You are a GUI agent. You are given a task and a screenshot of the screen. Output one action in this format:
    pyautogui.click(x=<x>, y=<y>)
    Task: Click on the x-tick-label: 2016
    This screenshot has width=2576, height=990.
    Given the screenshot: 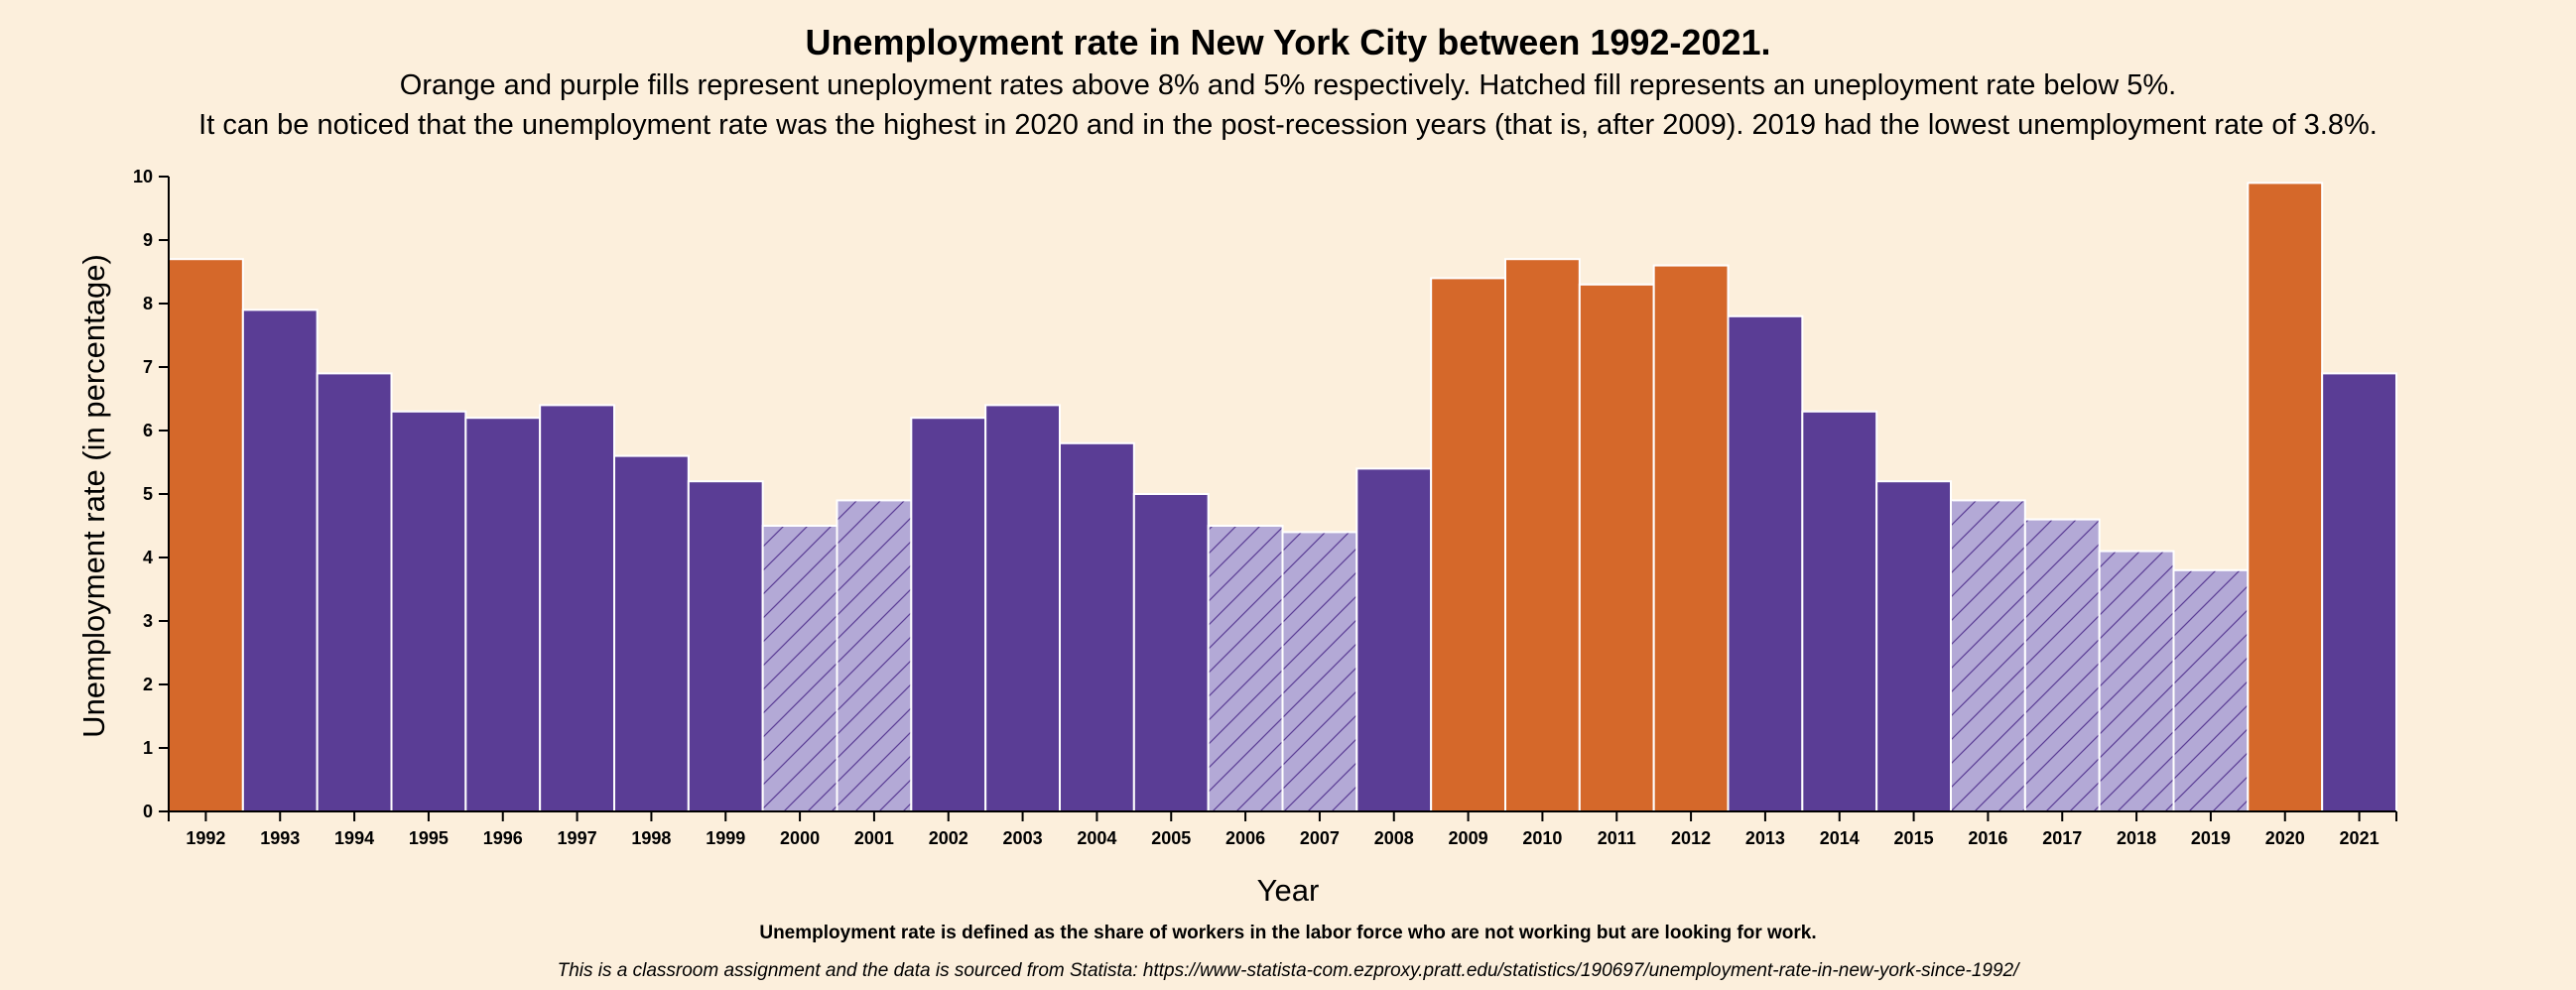 What is the action you would take?
    pyautogui.click(x=1988, y=838)
    